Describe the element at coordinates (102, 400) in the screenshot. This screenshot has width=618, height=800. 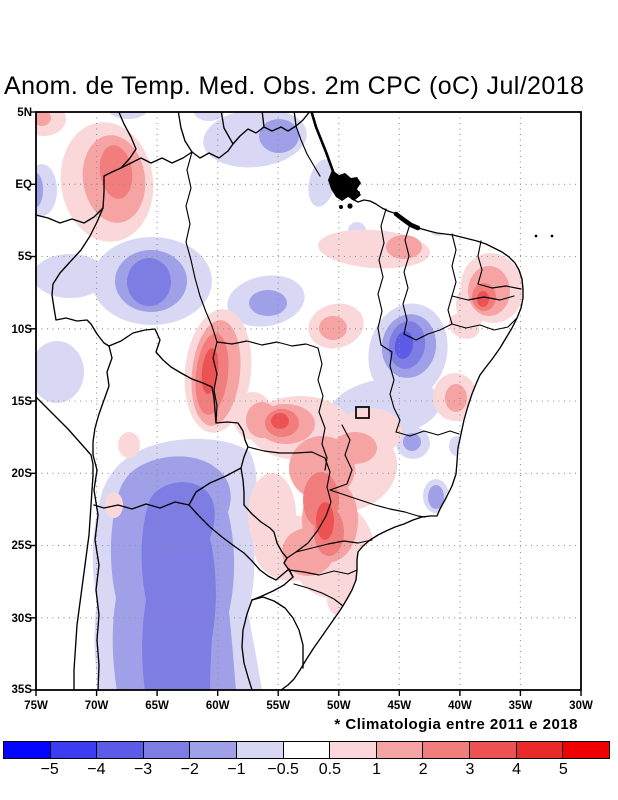
I see `bolivia-peru-border` at that location.